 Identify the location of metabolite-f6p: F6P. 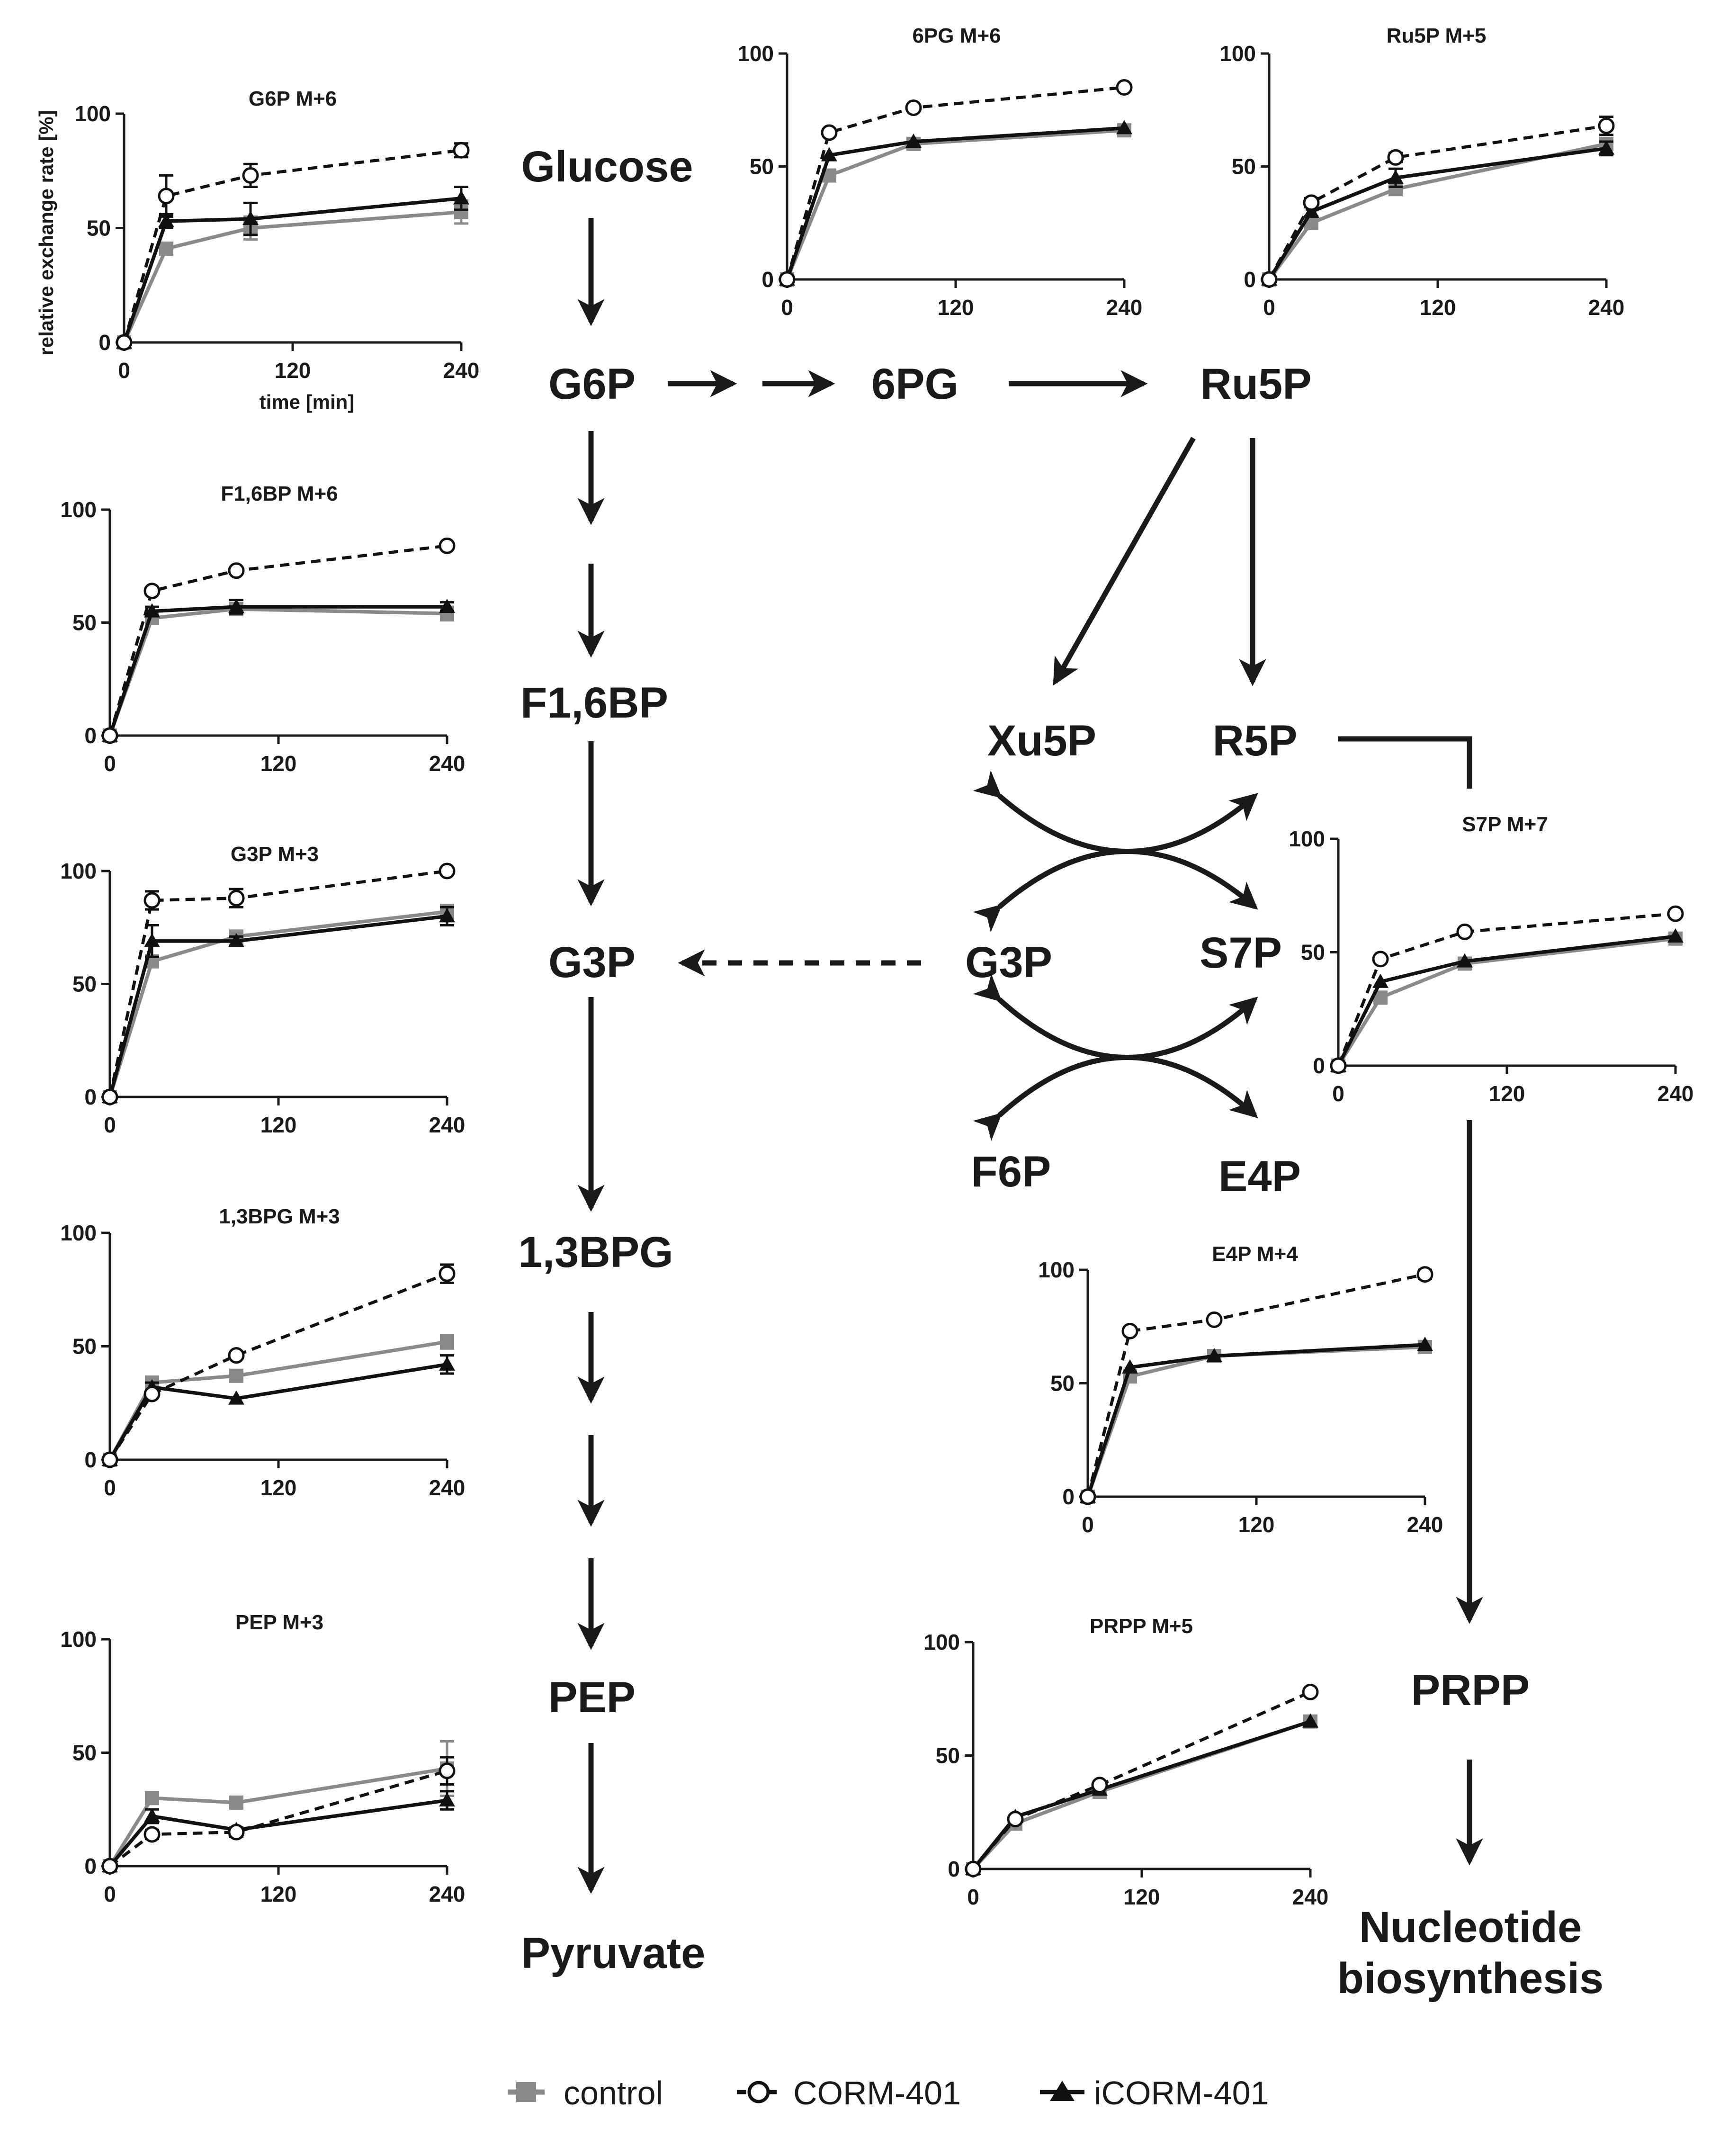
(1011, 1172).